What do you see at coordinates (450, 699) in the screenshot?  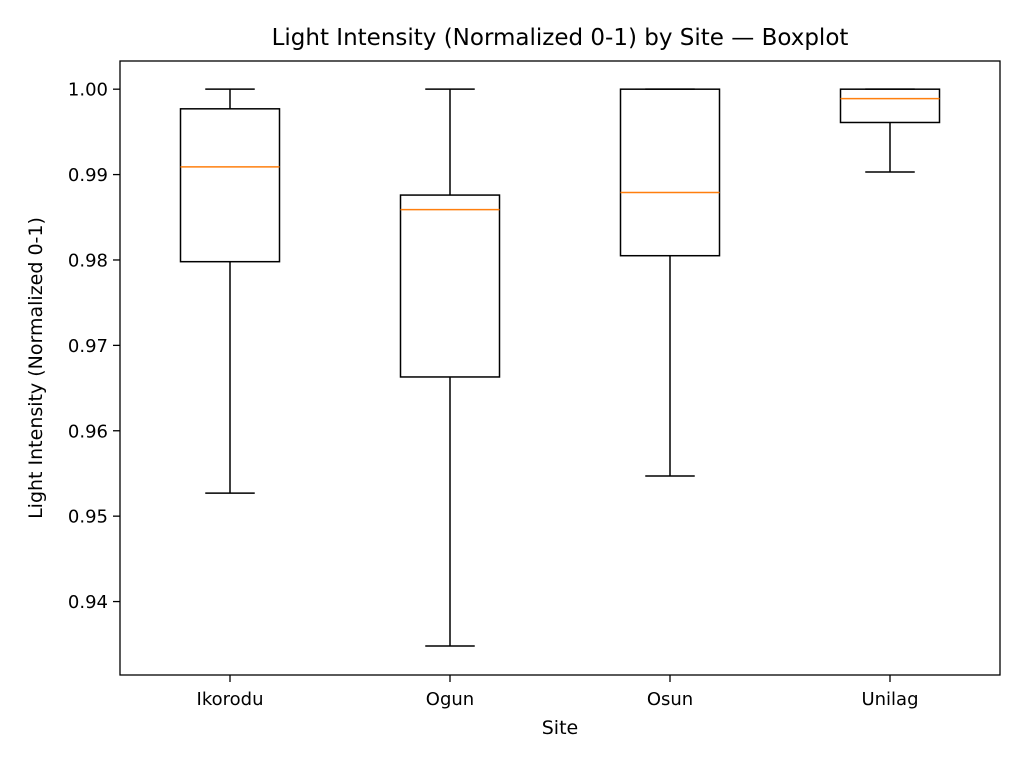 I see `x-tick-label: Ogun` at bounding box center [450, 699].